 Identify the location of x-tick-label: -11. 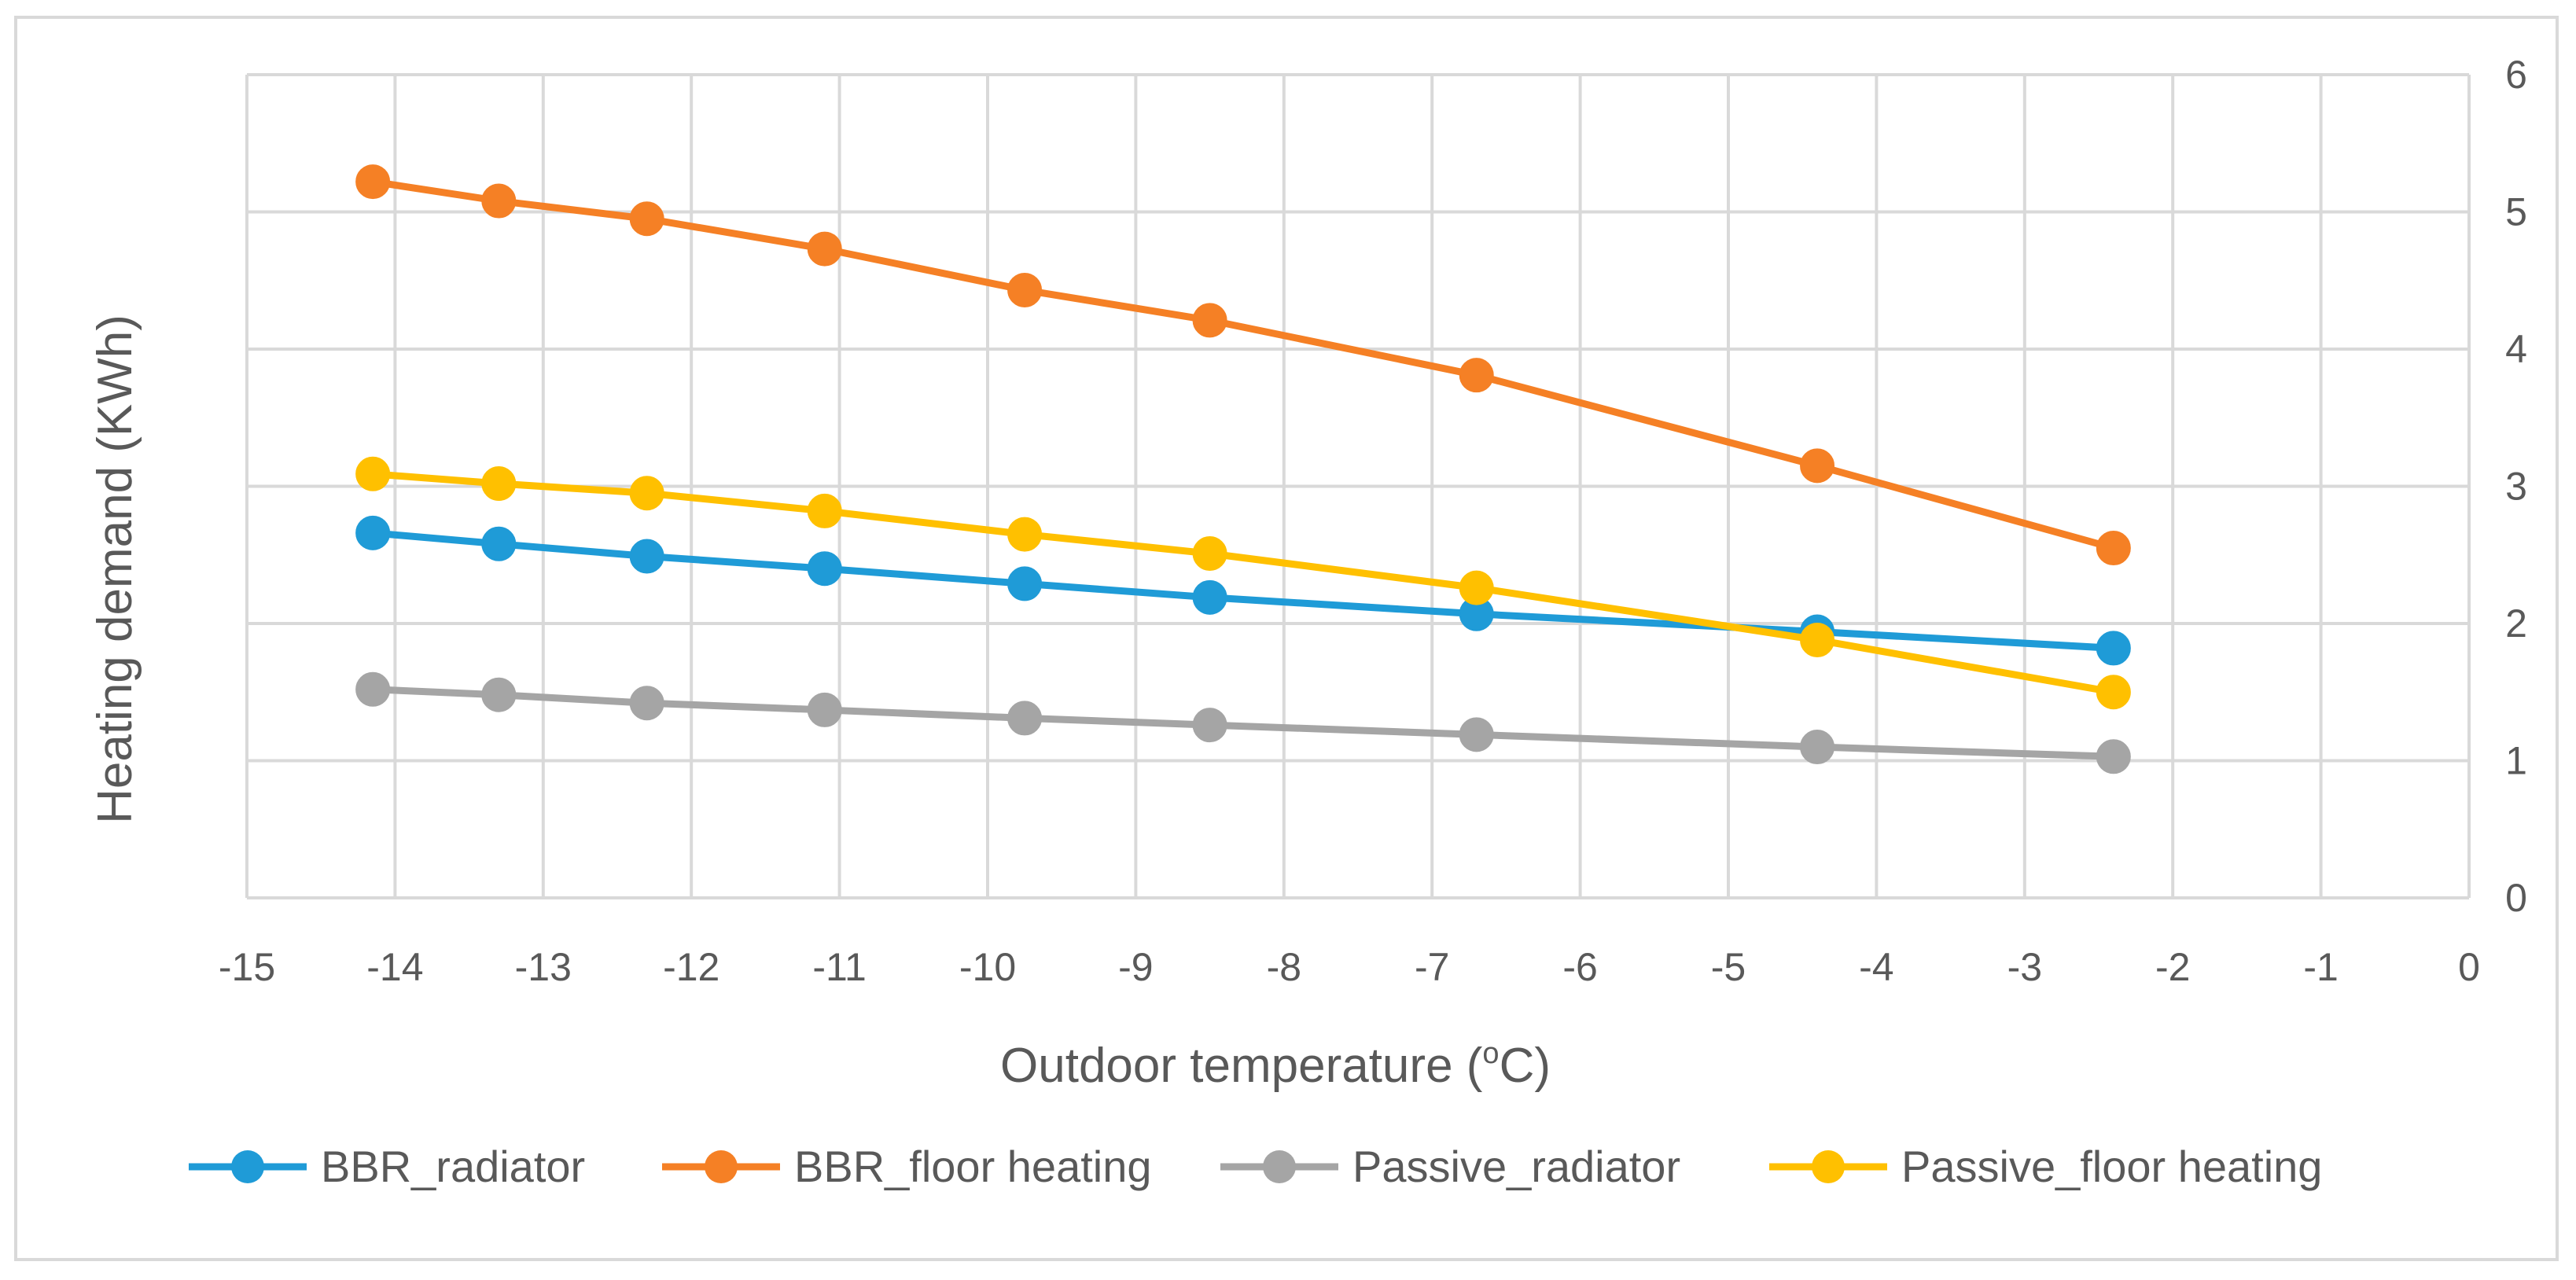
(839, 967).